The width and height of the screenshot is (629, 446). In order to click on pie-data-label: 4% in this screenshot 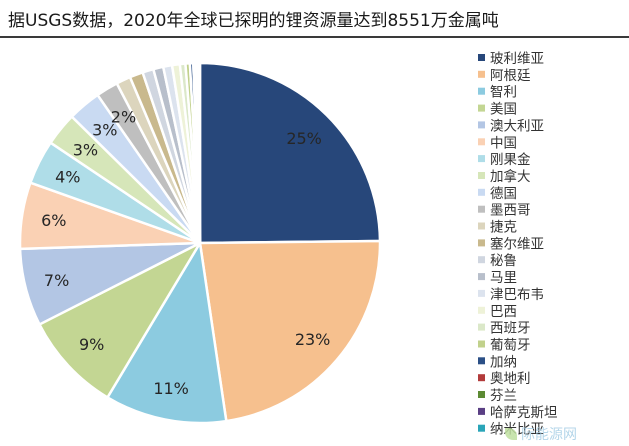, I will do `click(67, 176)`.